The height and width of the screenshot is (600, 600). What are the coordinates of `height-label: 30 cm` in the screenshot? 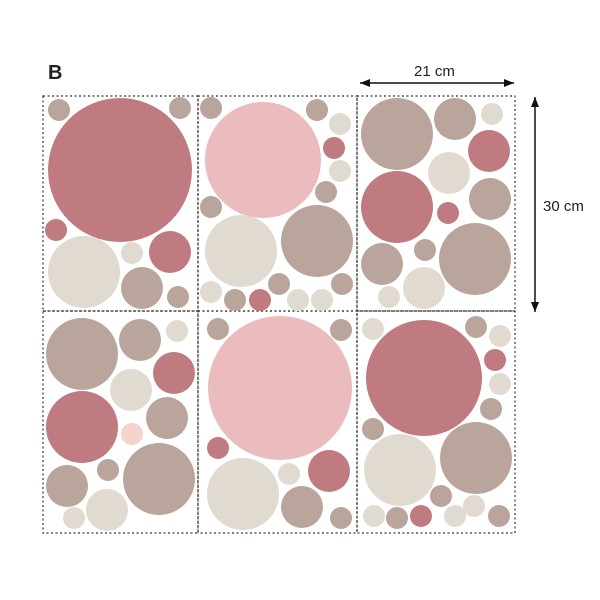 It's located at (563, 206).